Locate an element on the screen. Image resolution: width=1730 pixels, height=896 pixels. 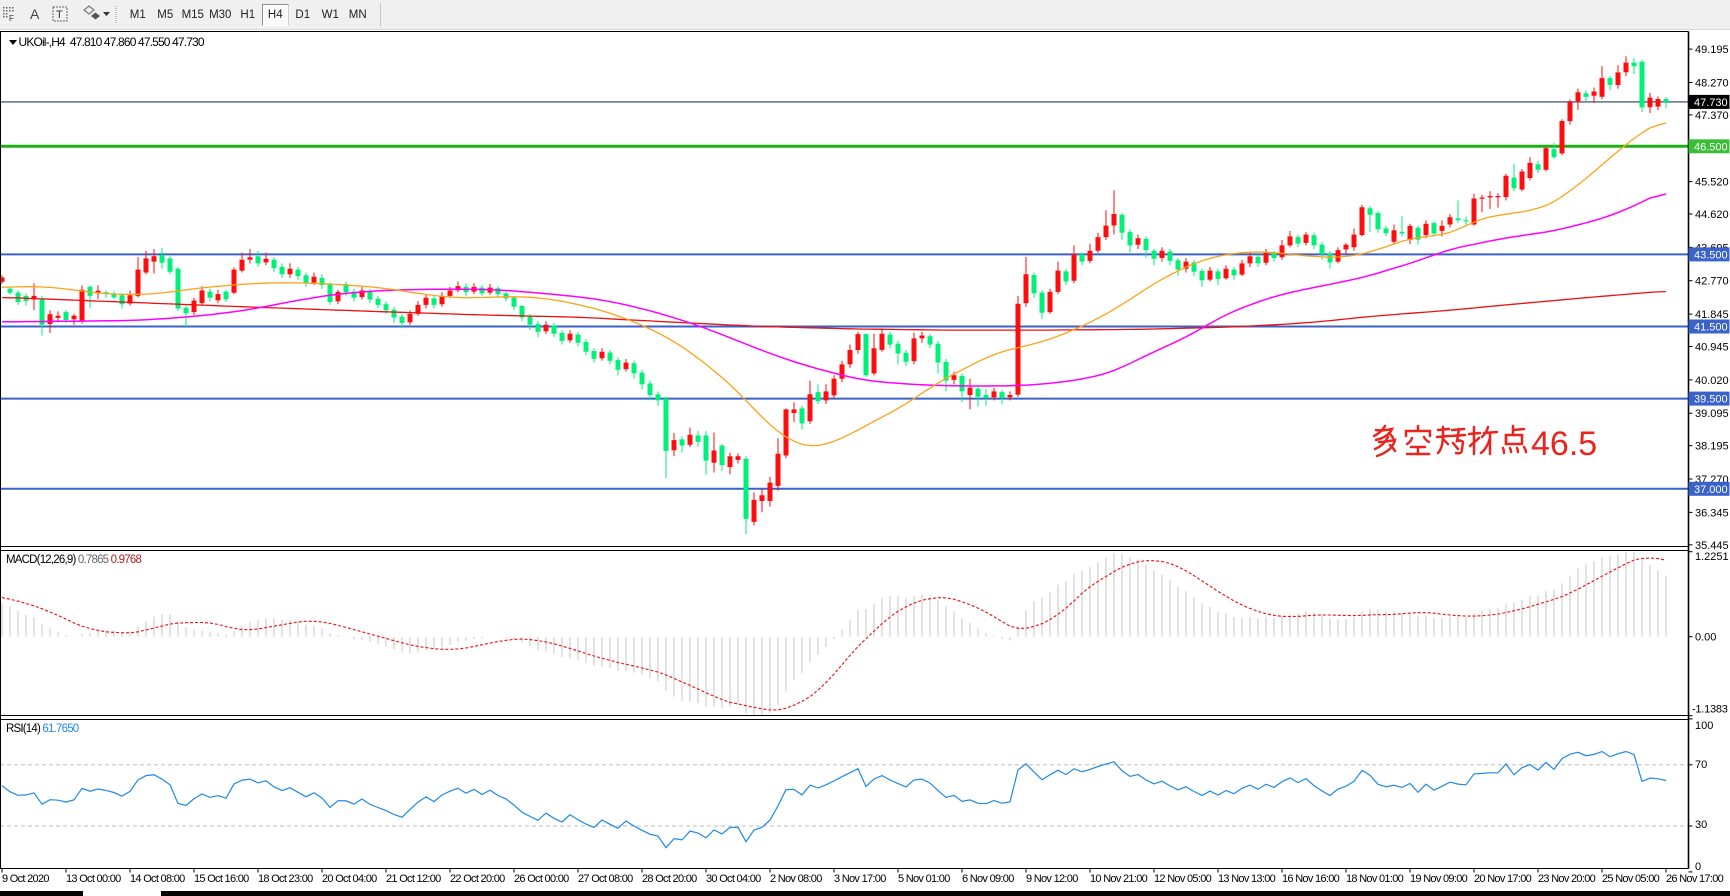
svg-text: 47.370 is located at coordinates (1712, 116).